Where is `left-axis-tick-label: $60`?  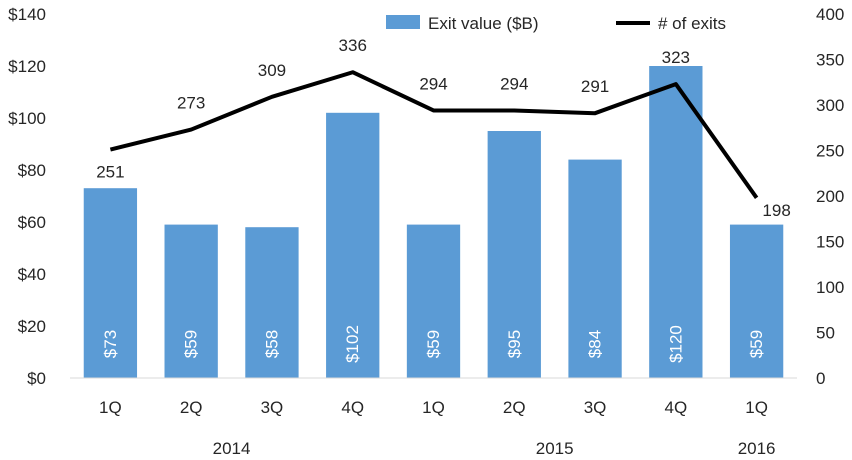 left-axis-tick-label: $60 is located at coordinates (32, 222).